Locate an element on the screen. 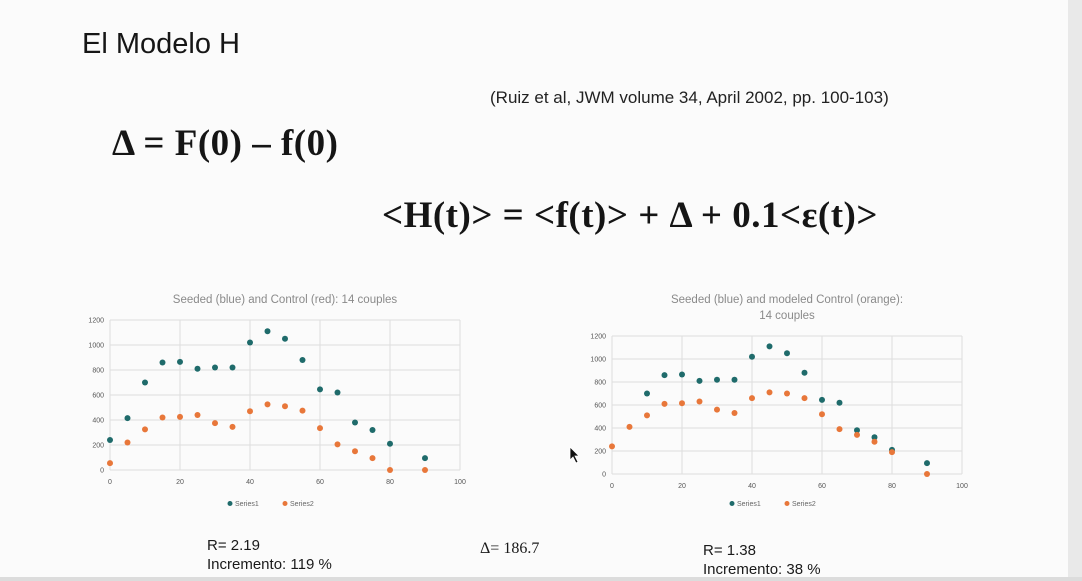  right-increment: Incremento: 38 % is located at coordinates (762, 569).